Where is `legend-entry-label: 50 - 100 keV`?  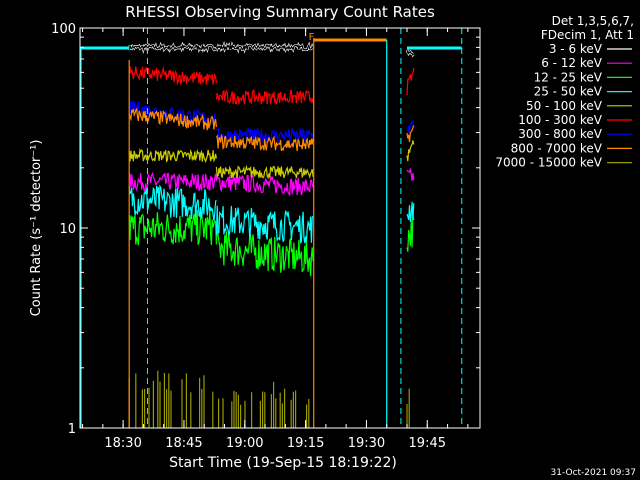
legend-entry-label: 50 - 100 keV is located at coordinates (564, 106).